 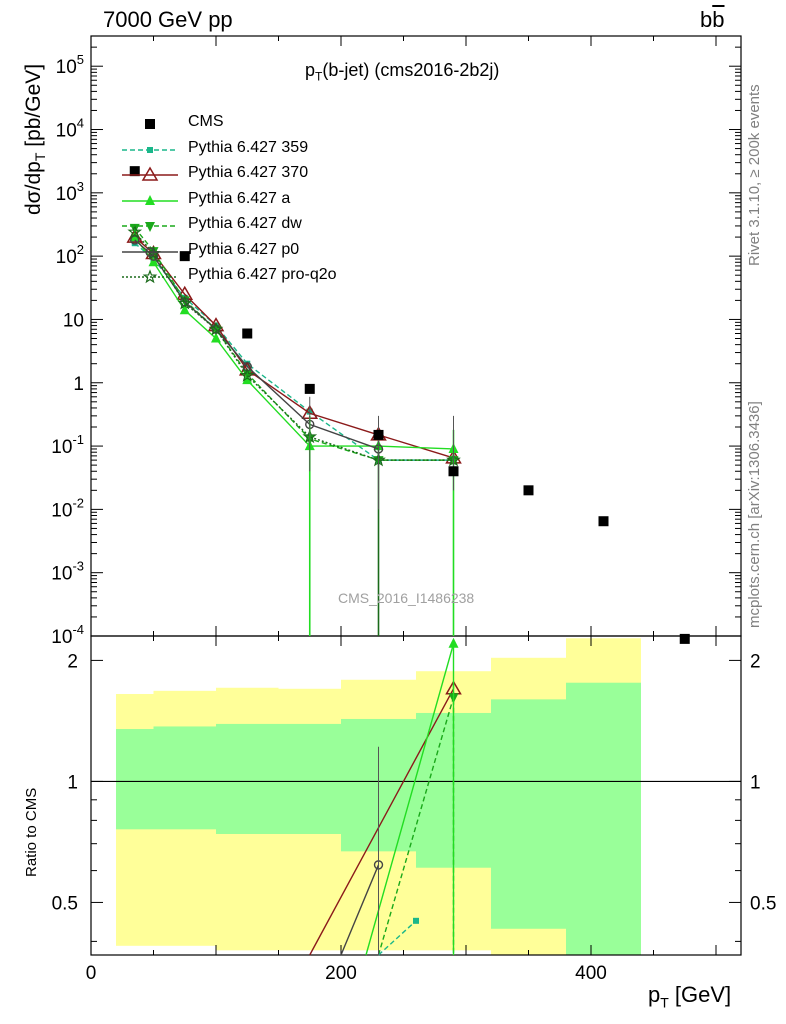 What do you see at coordinates (80, 186) in the screenshot?
I see `y-tick-exponent: 3` at bounding box center [80, 186].